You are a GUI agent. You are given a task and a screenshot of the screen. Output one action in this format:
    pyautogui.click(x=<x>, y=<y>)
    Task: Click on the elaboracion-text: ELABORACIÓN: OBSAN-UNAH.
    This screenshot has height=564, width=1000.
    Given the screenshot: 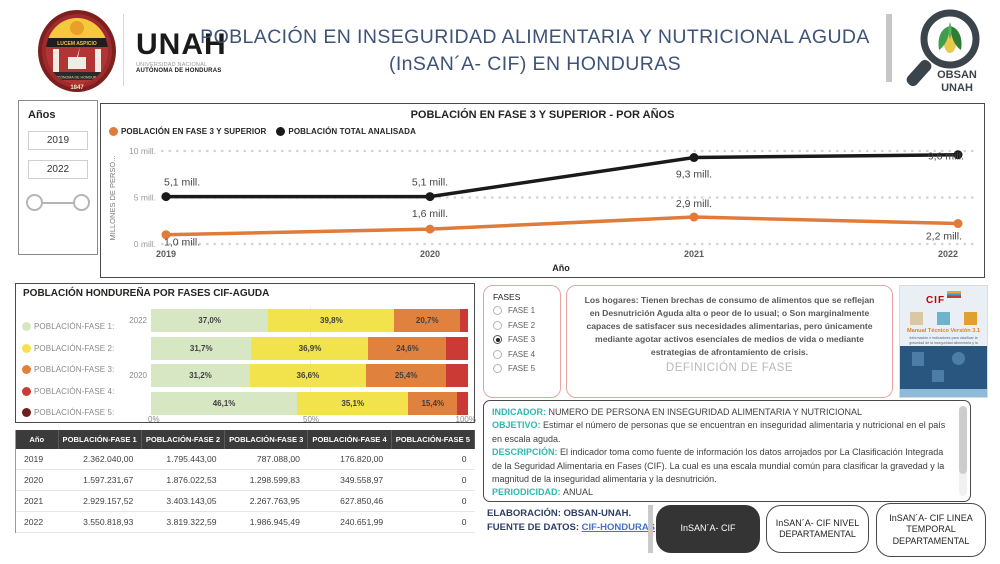 What is the action you would take?
    pyautogui.click(x=559, y=513)
    